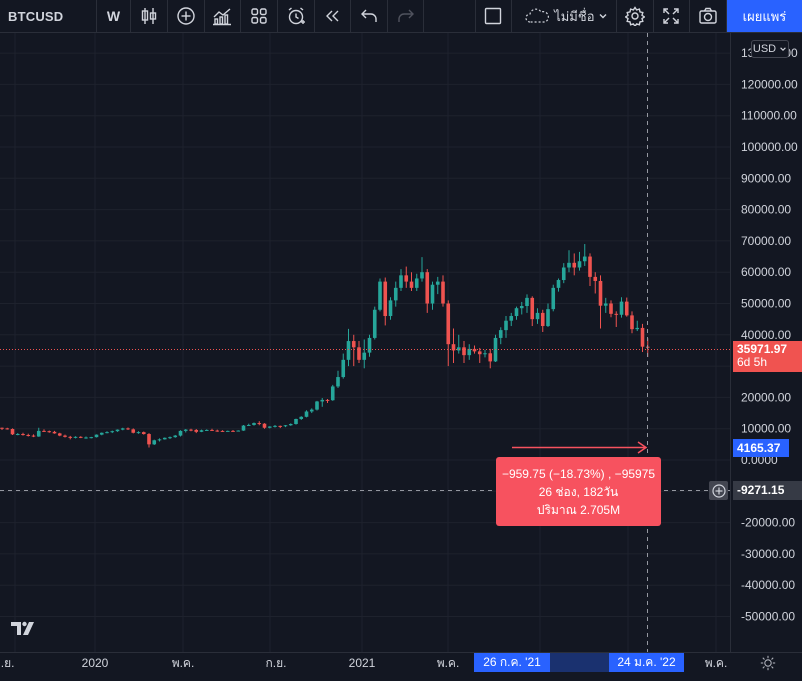 This screenshot has height=681, width=802. Describe the element at coordinates (769, 147) in the screenshot. I see `price-label: 100000.00` at that location.